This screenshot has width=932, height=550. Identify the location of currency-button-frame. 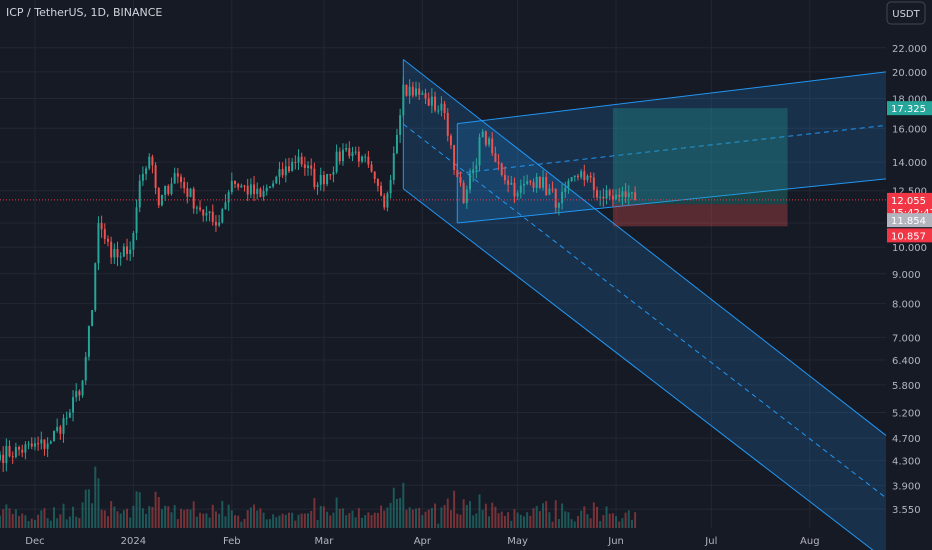
(906, 13).